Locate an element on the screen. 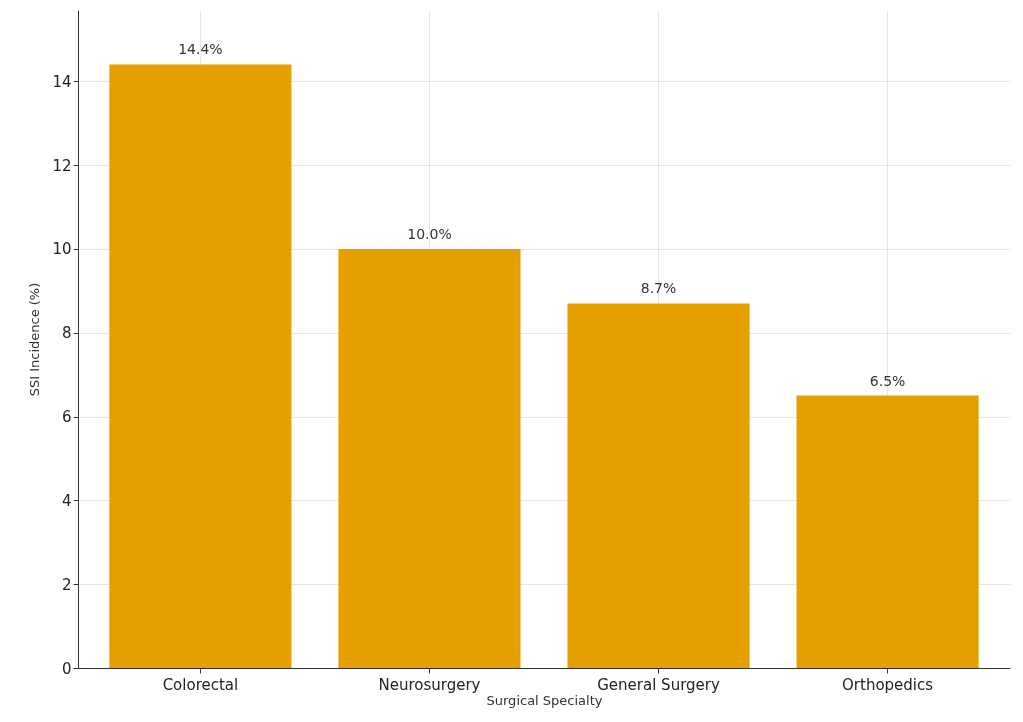  x-tick-label: Neurosurgery is located at coordinates (429, 684).